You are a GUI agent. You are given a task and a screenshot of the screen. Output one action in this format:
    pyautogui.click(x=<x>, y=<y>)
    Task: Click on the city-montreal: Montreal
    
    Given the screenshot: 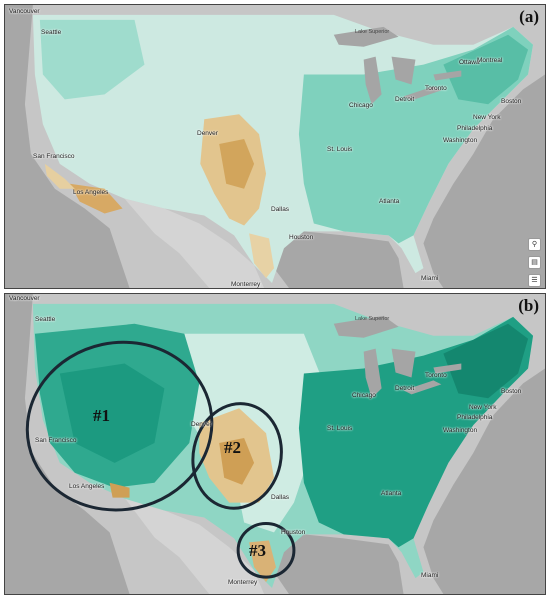 What is the action you would take?
    pyautogui.click(x=490, y=60)
    